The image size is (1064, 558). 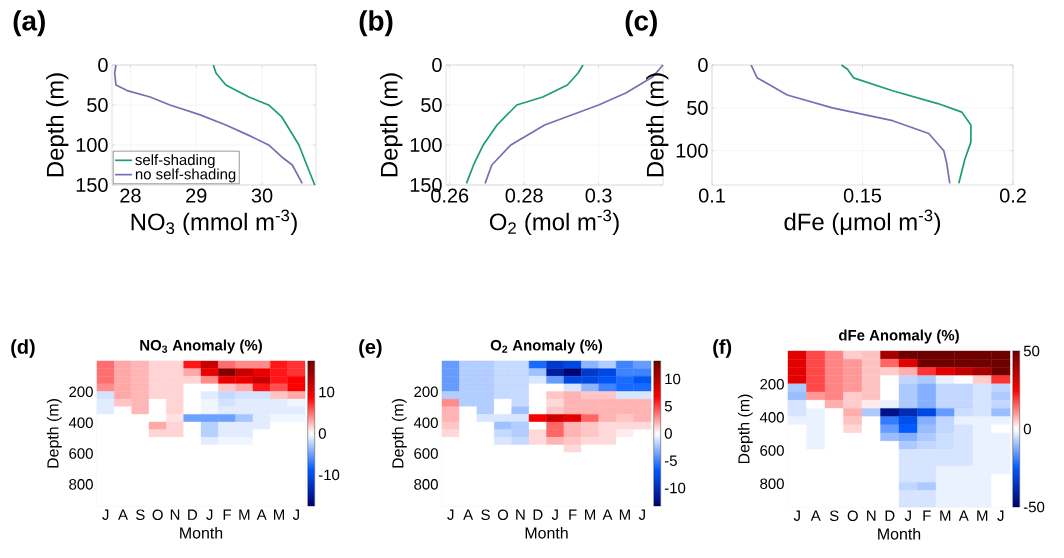 I want to click on x-tick-label: 0.3, so click(x=598, y=195).